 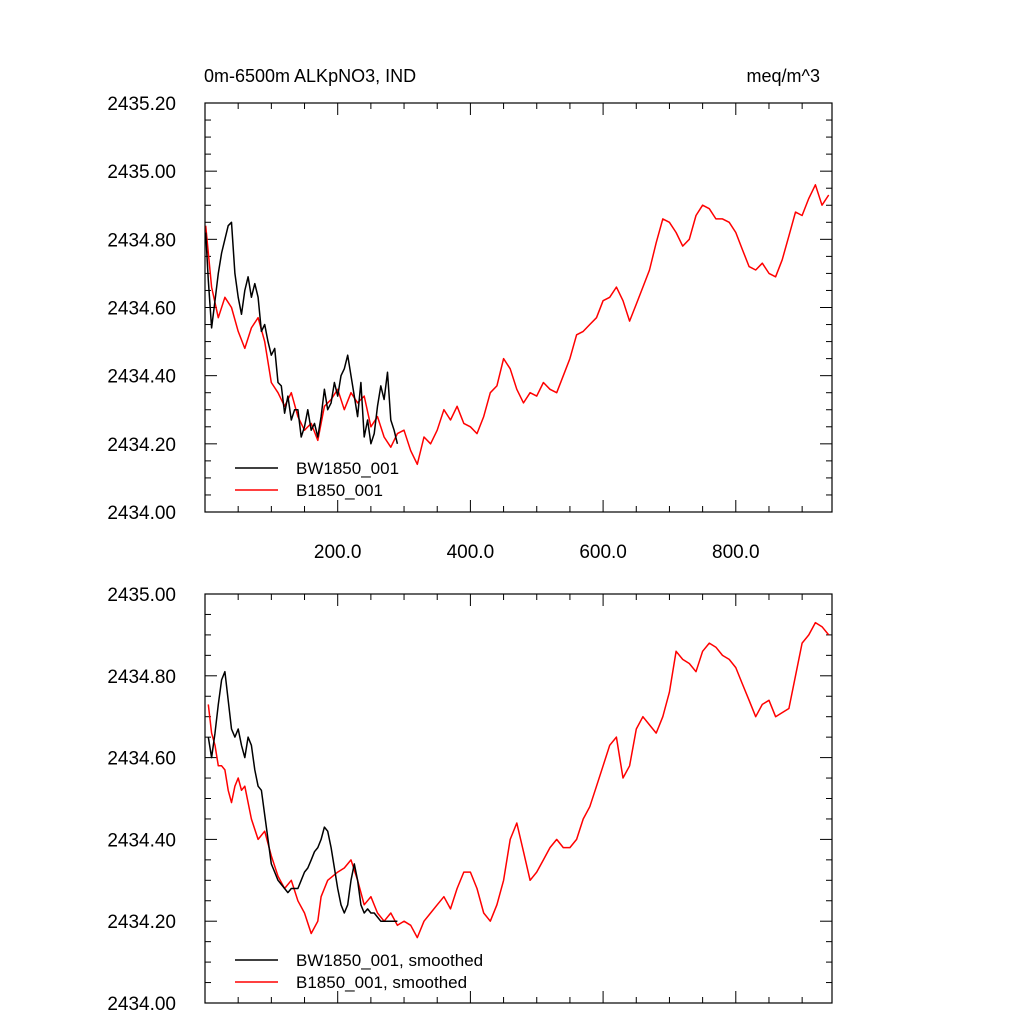 I want to click on top-y-tick-label: 2434.40, so click(x=141, y=377).